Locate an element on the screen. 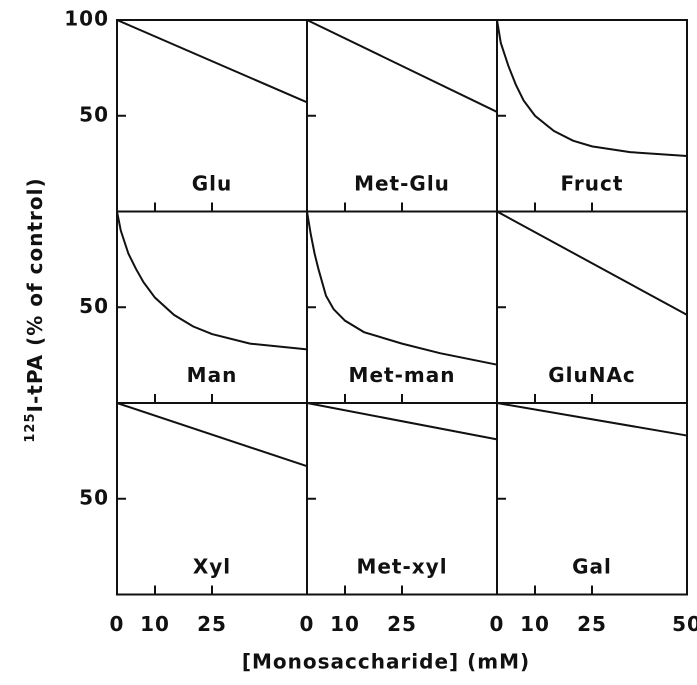 The width and height of the screenshot is (697, 685). panel-title: Gal is located at coordinates (592, 567).